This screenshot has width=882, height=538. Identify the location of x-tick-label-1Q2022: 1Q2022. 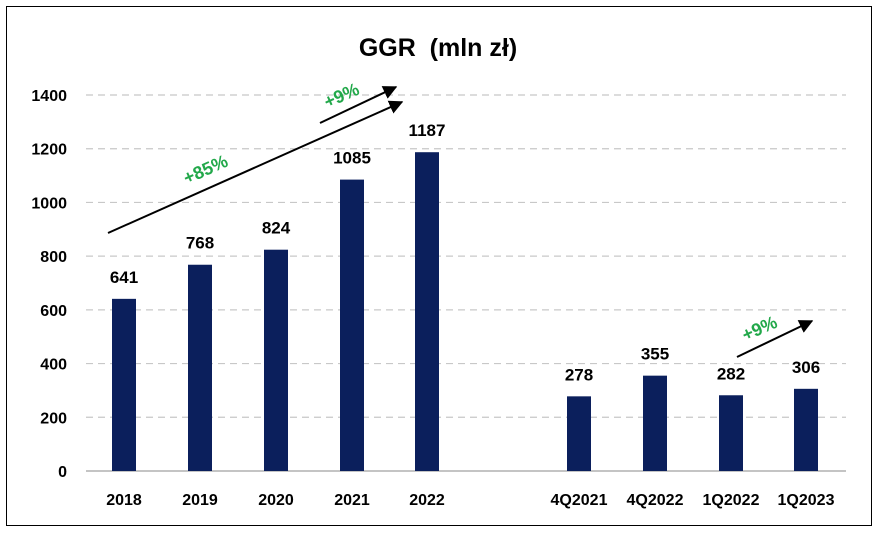
(731, 500).